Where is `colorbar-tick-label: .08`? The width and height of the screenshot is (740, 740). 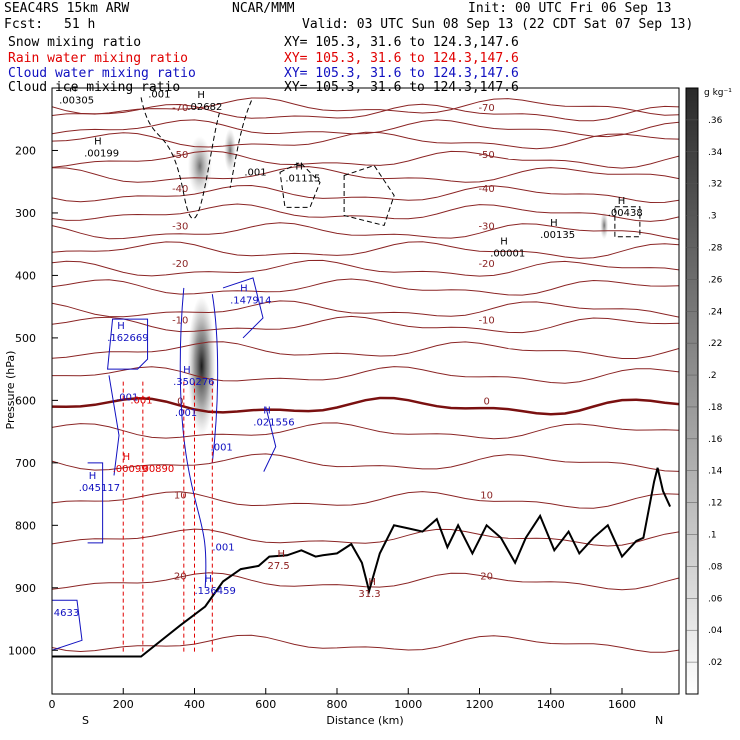
colorbar-tick-label: .08 is located at coordinates (715, 567).